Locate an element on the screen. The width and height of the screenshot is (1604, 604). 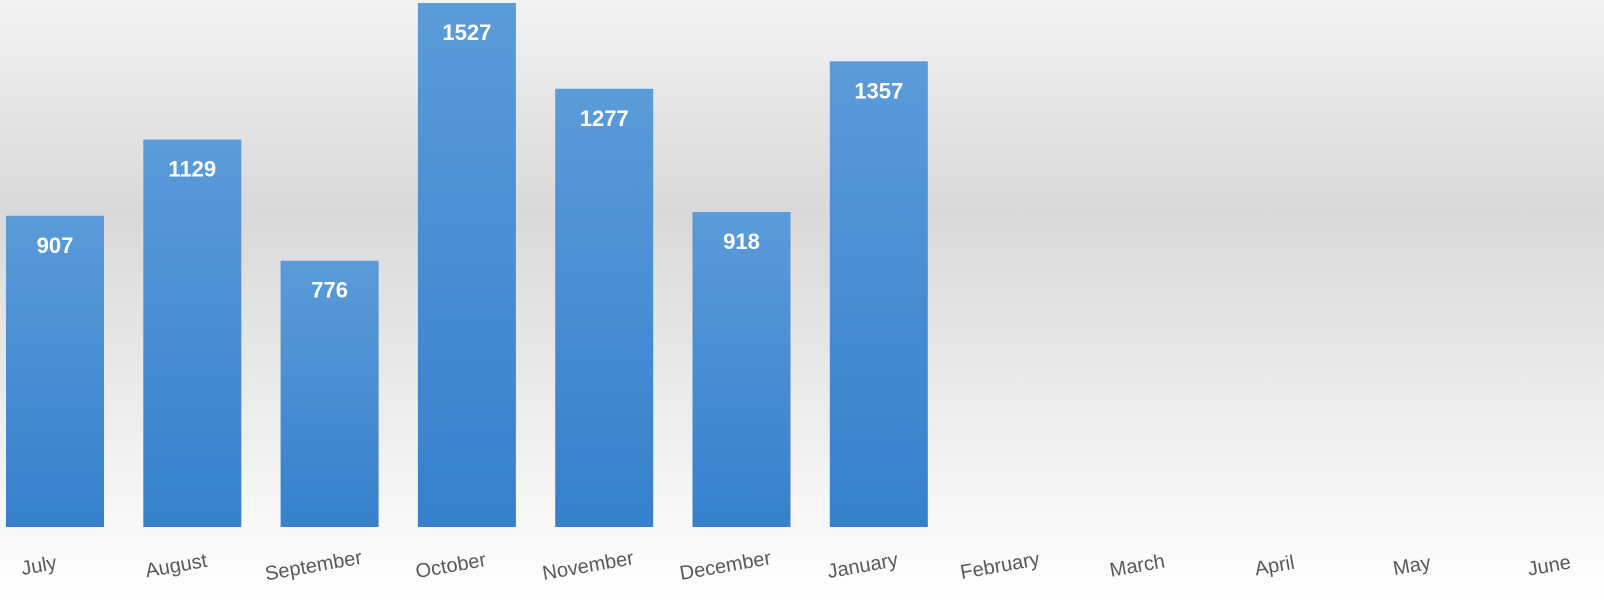
data-label: 1129 is located at coordinates (192, 169).